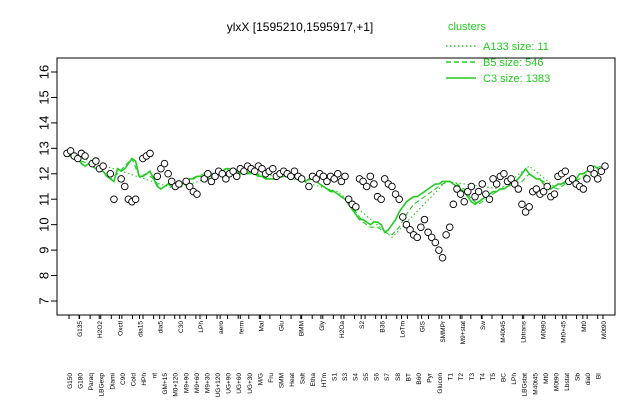 The height and width of the screenshot is (400, 640). Describe the element at coordinates (43, 249) in the screenshot. I see `y-tick-label: 9` at that location.